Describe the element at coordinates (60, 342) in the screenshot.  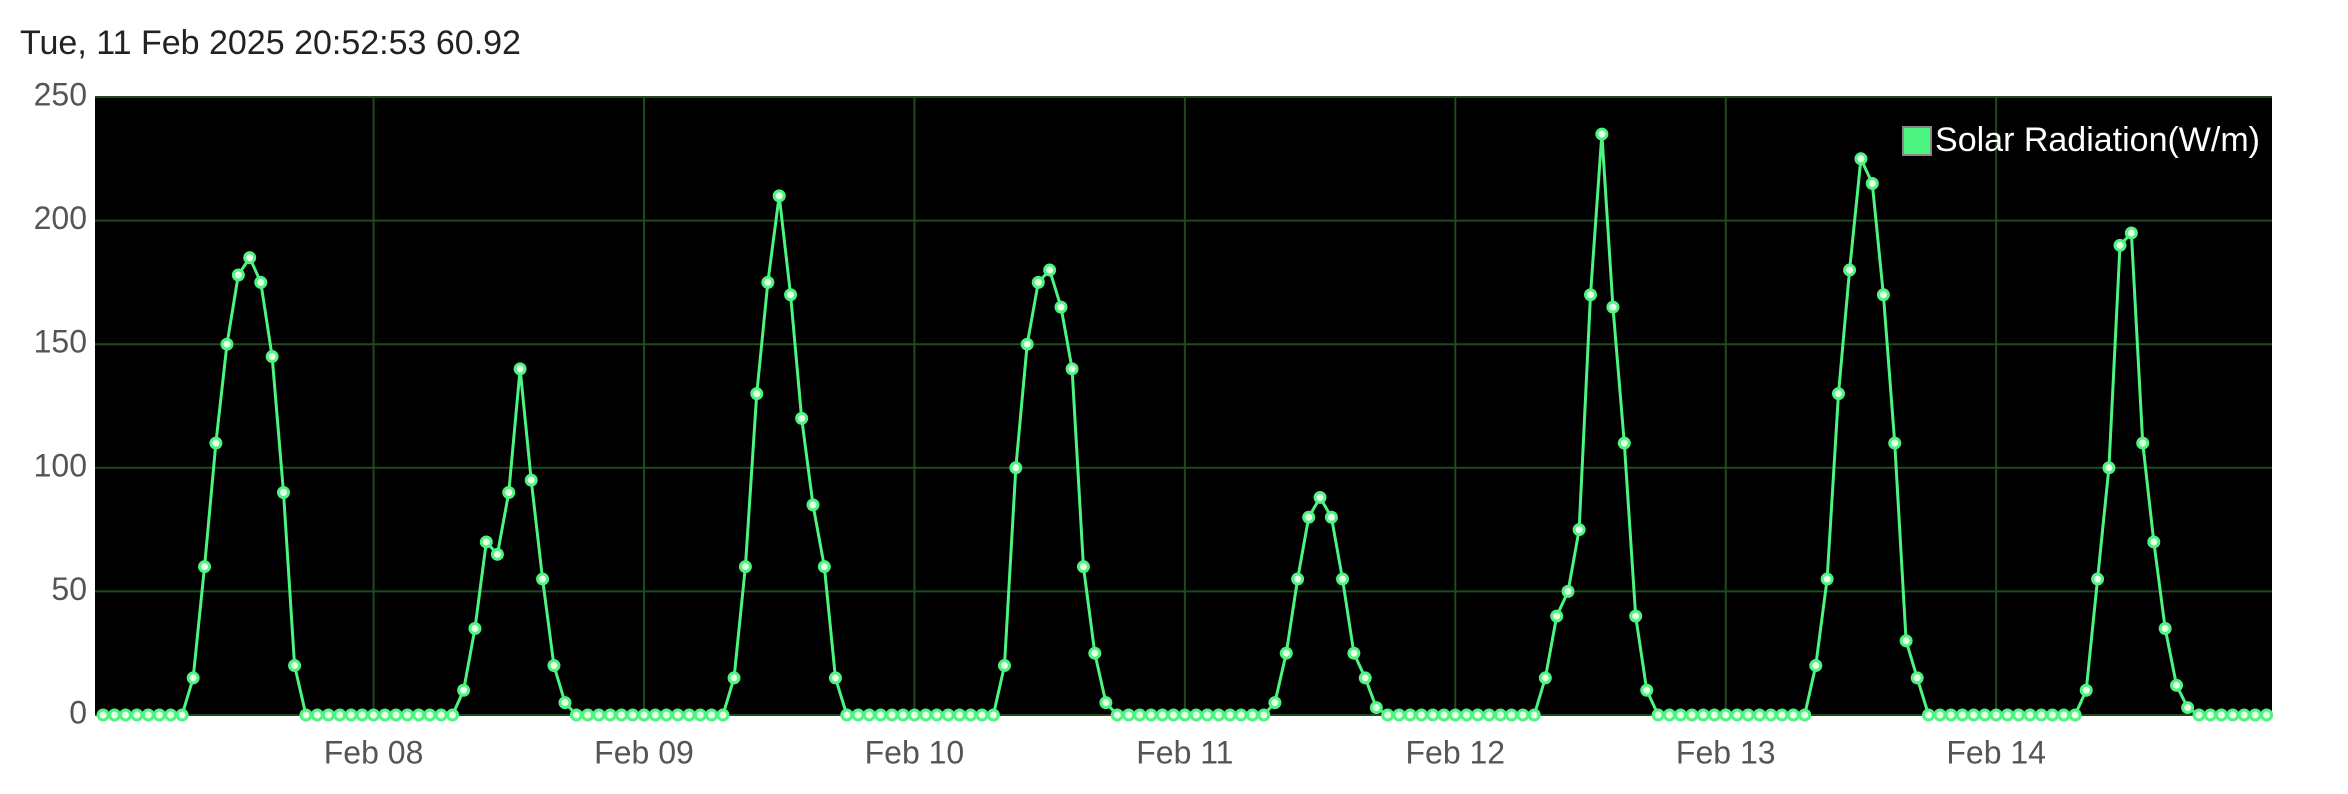
I see `y-tick-label: 150` at that location.